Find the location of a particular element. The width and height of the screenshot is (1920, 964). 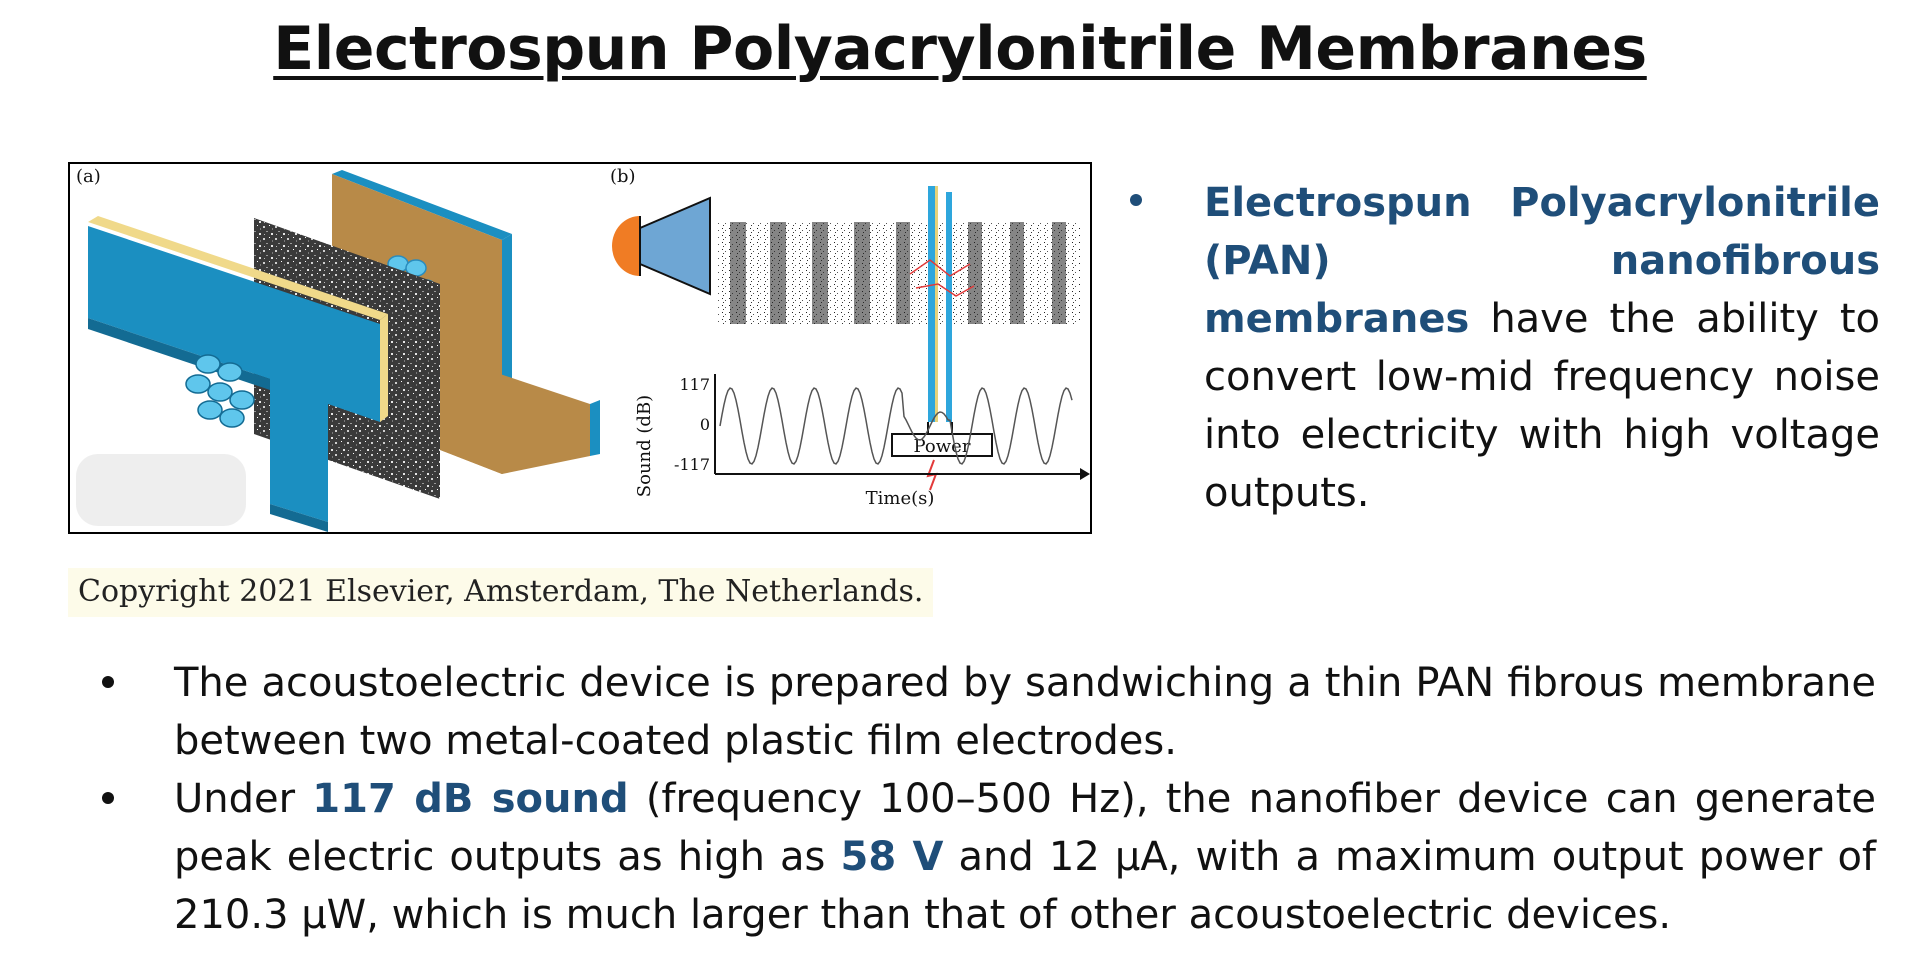

page-title: Electrospun Polyacrylonitrile Membranes is located at coordinates (960, 49).